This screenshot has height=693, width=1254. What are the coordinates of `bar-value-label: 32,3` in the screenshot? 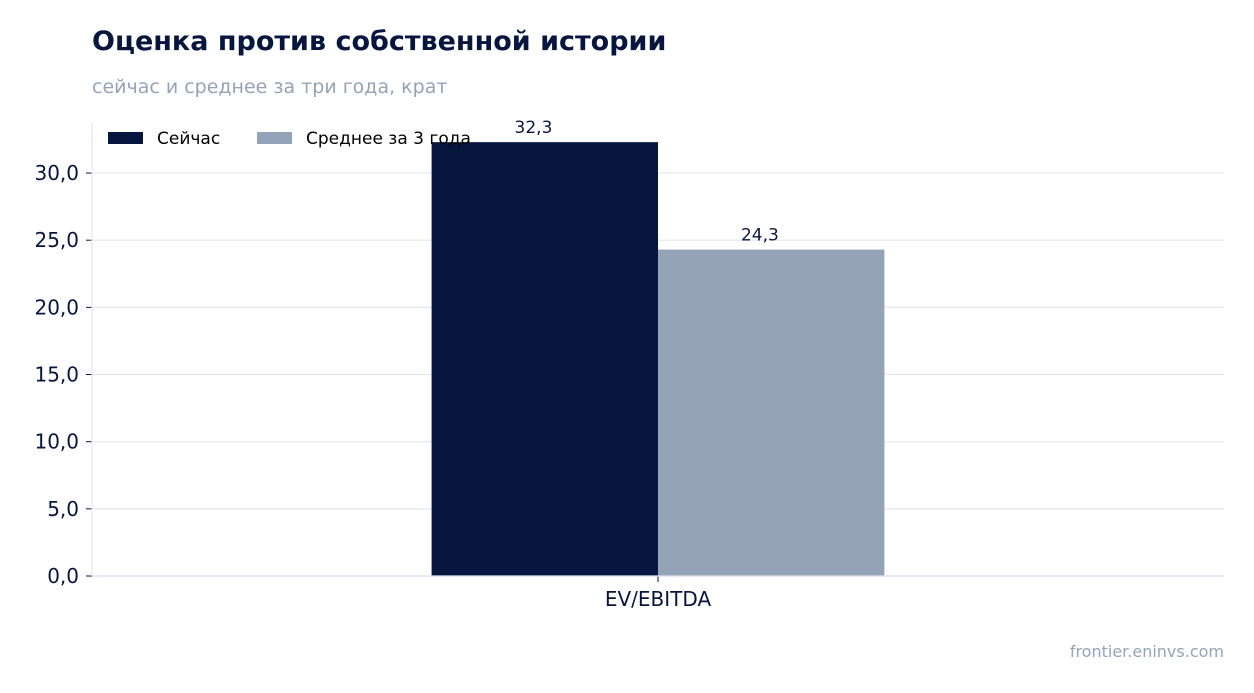 It's located at (534, 128).